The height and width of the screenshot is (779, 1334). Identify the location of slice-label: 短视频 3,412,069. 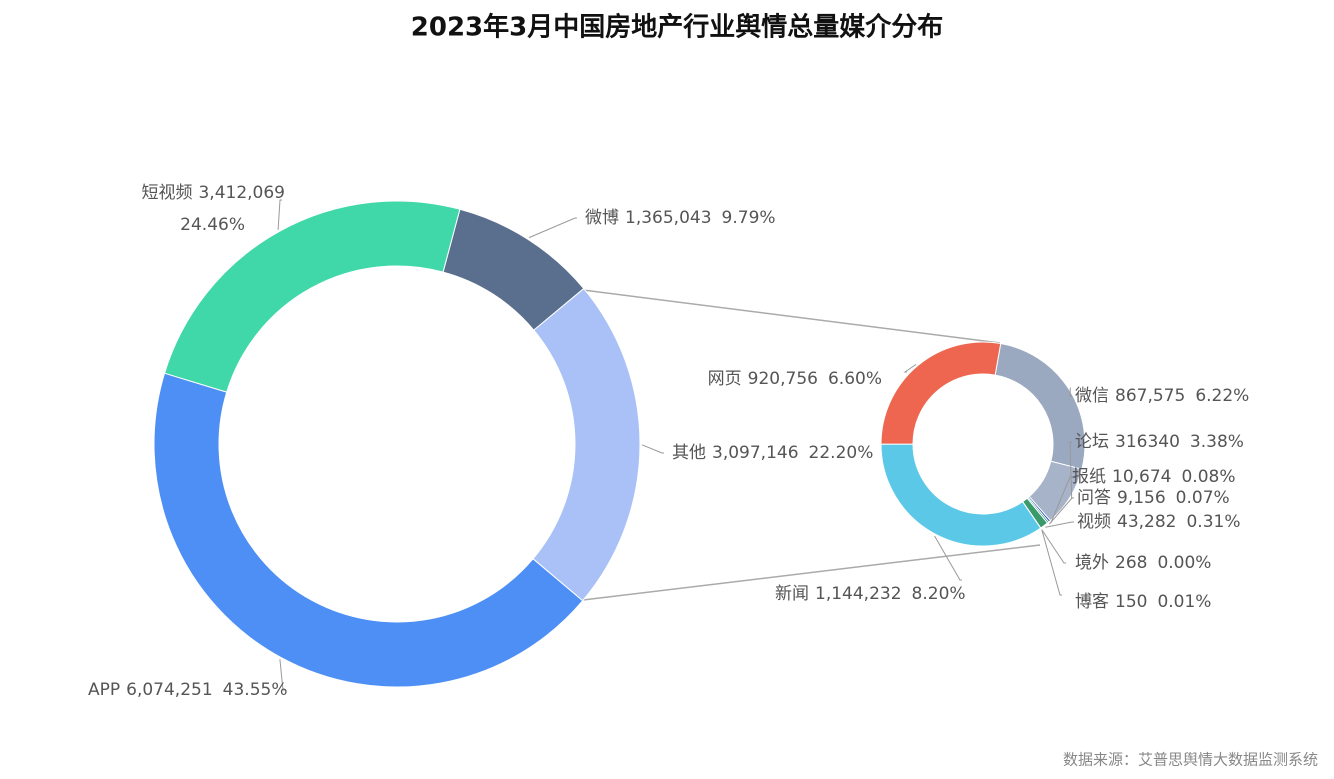
(213, 193).